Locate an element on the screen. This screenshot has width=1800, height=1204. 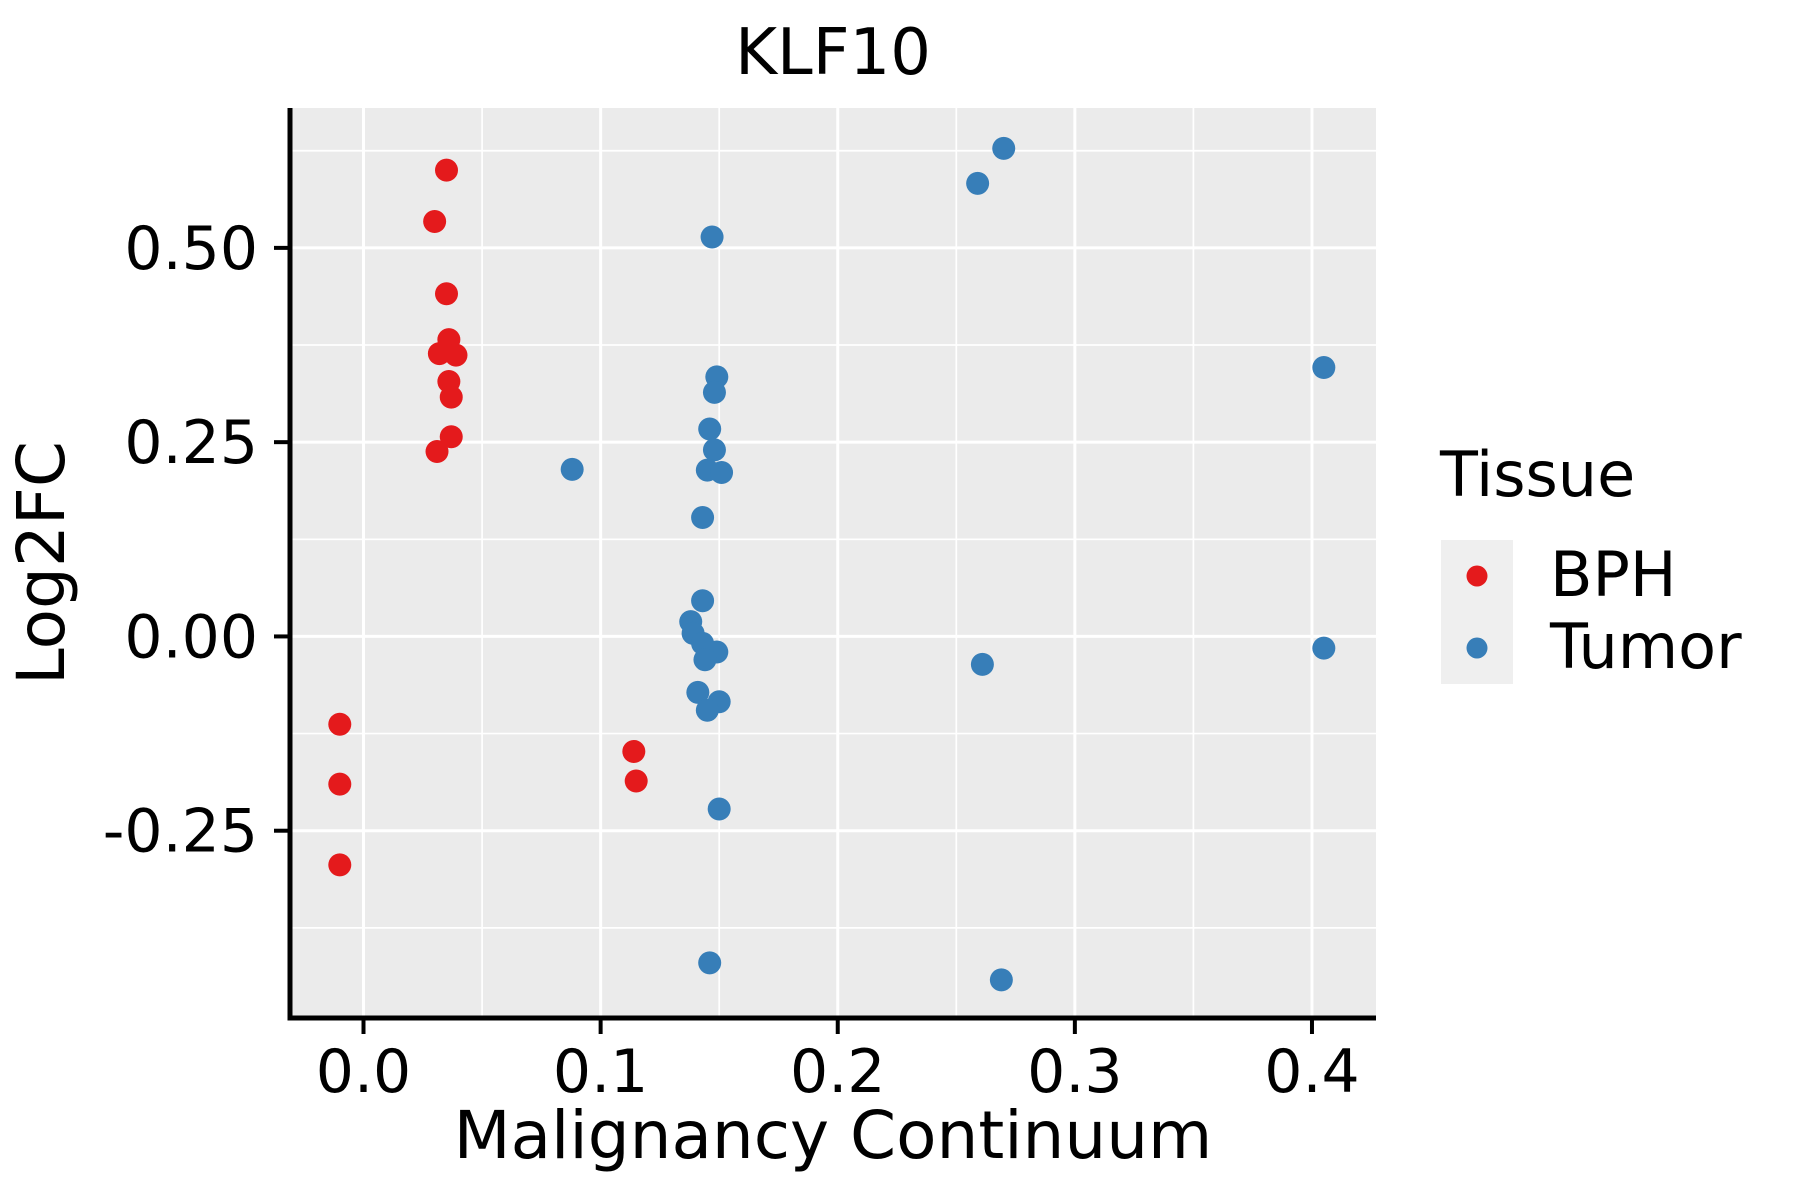
y-tick-label: 0.50 is located at coordinates (191, 249).